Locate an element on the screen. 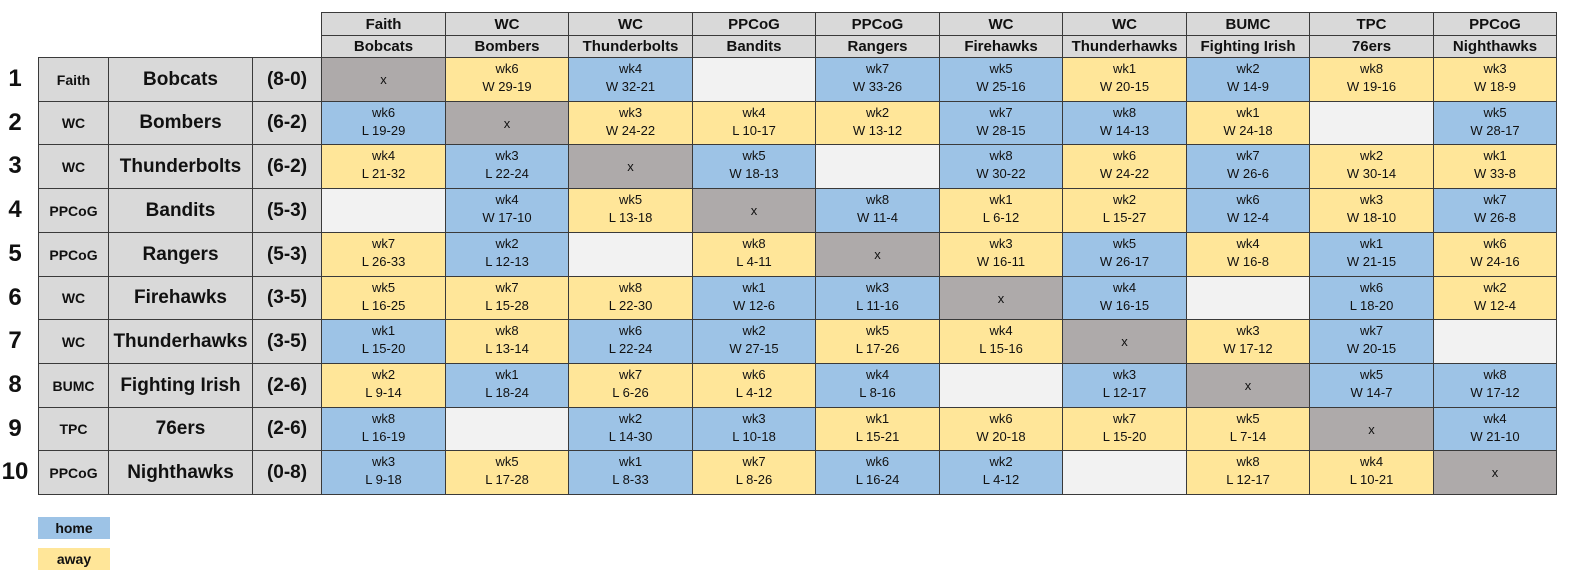 Image resolution: width=1576 pixels, height=584 pixels. row-record: (8-0) is located at coordinates (287, 79).